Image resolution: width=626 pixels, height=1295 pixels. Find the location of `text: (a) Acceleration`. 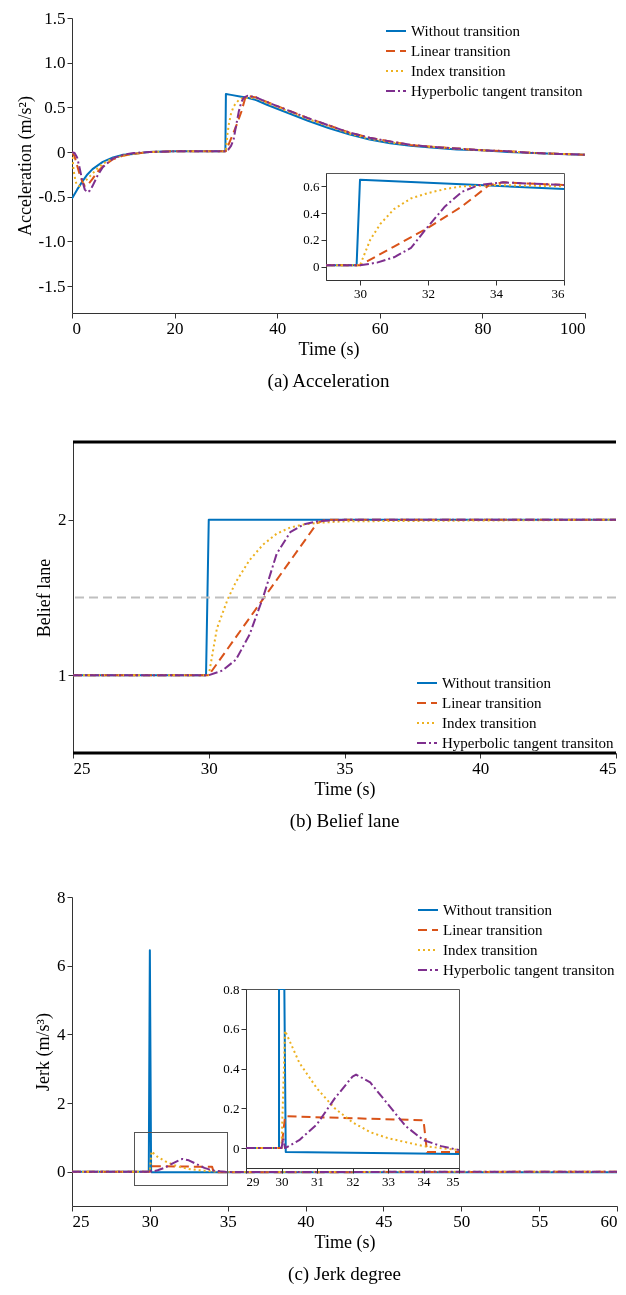

text: (a) Acceleration is located at coordinates (328, 381).